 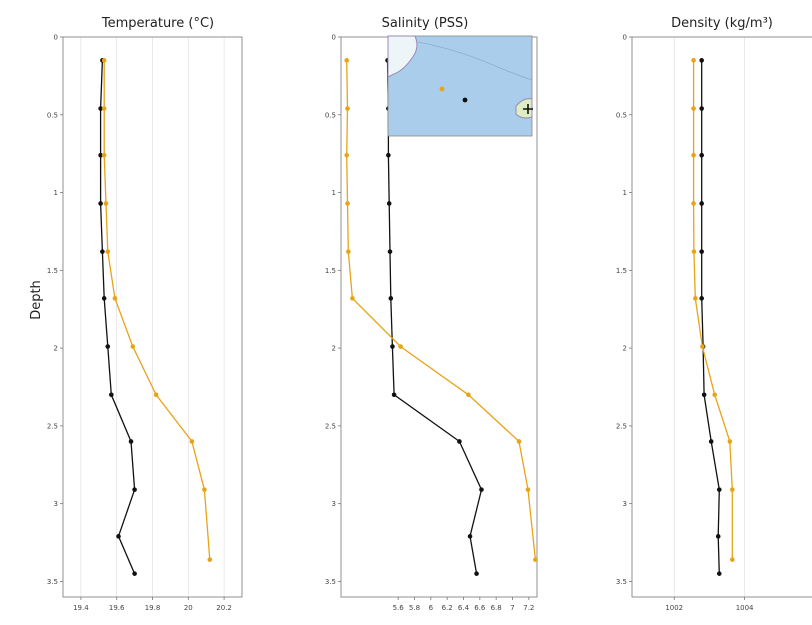 I want to click on x-tick-label: 7, so click(x=512, y=608).